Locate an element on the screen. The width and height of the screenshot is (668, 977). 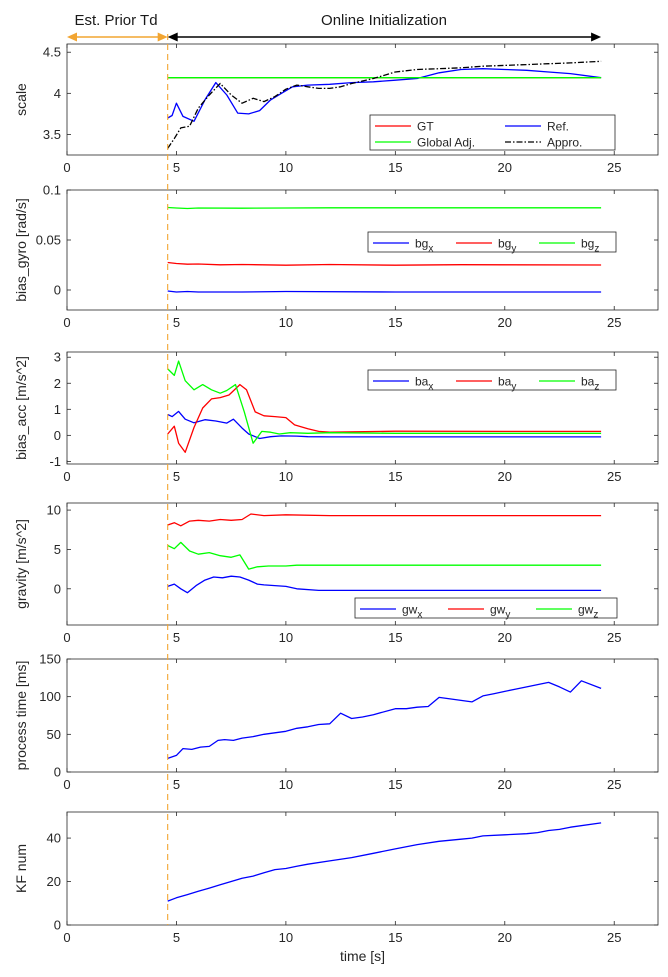
axes-box is located at coordinates (362, 564).